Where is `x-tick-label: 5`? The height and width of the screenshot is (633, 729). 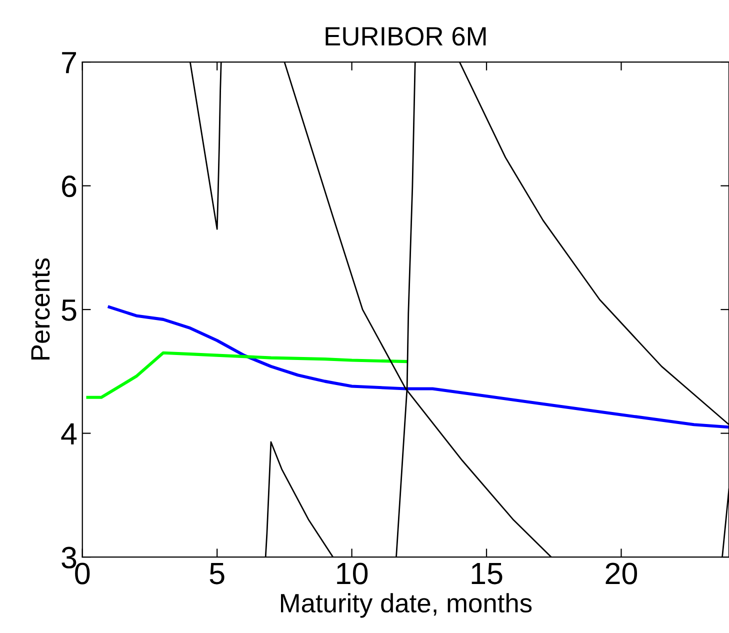 x-tick-label: 5 is located at coordinates (217, 573).